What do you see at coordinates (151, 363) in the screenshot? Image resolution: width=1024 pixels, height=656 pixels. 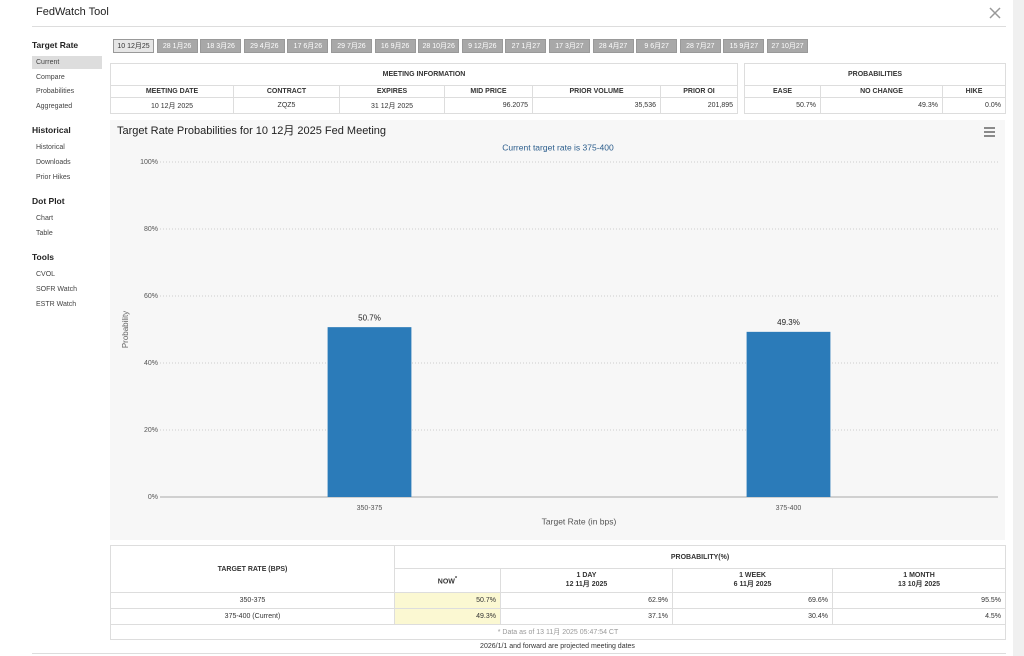 I see `y-tick-label: 40%` at bounding box center [151, 363].